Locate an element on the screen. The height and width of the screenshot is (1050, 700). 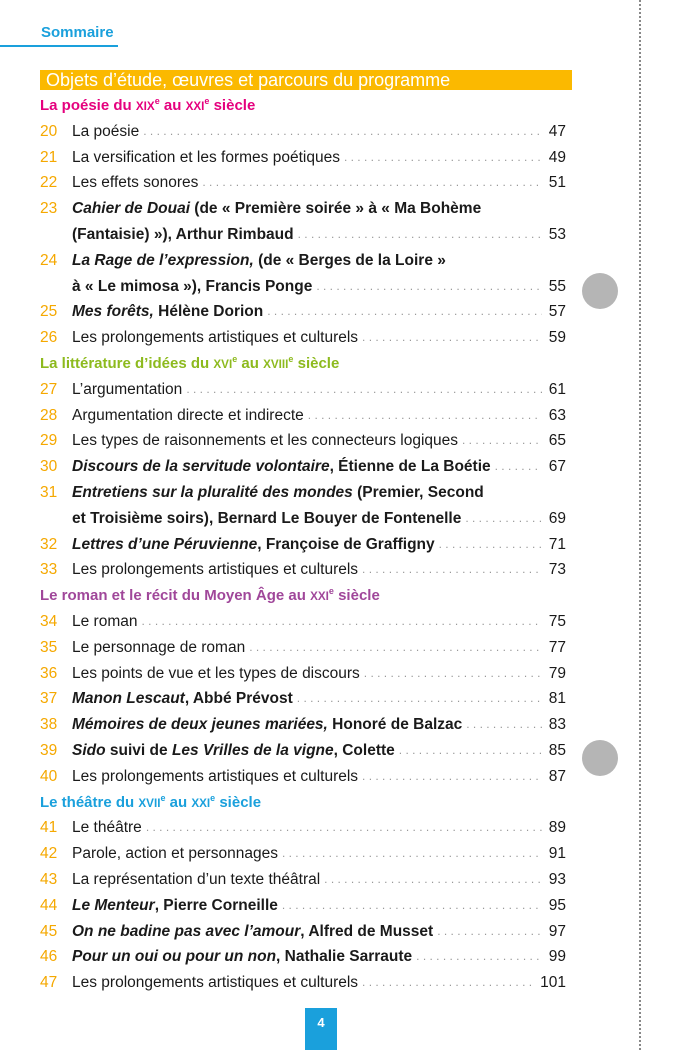
toc-entry: 20 La poésie 47 is located at coordinates (303, 132).